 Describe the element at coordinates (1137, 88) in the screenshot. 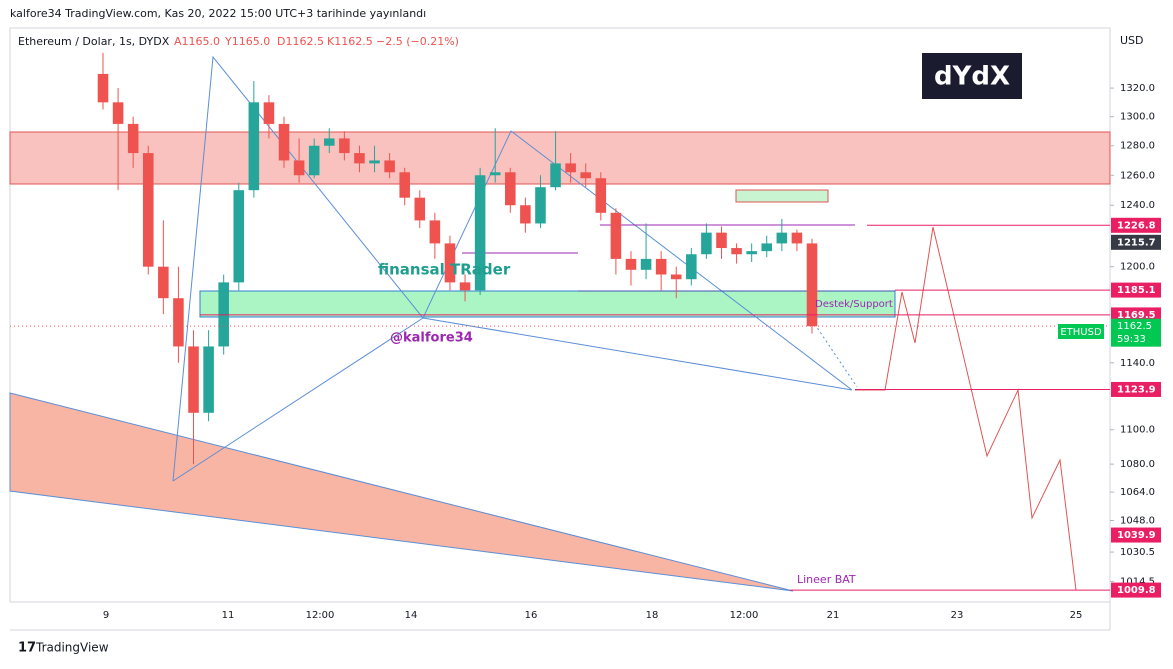

I see `y-tick-label: 1320.0` at that location.